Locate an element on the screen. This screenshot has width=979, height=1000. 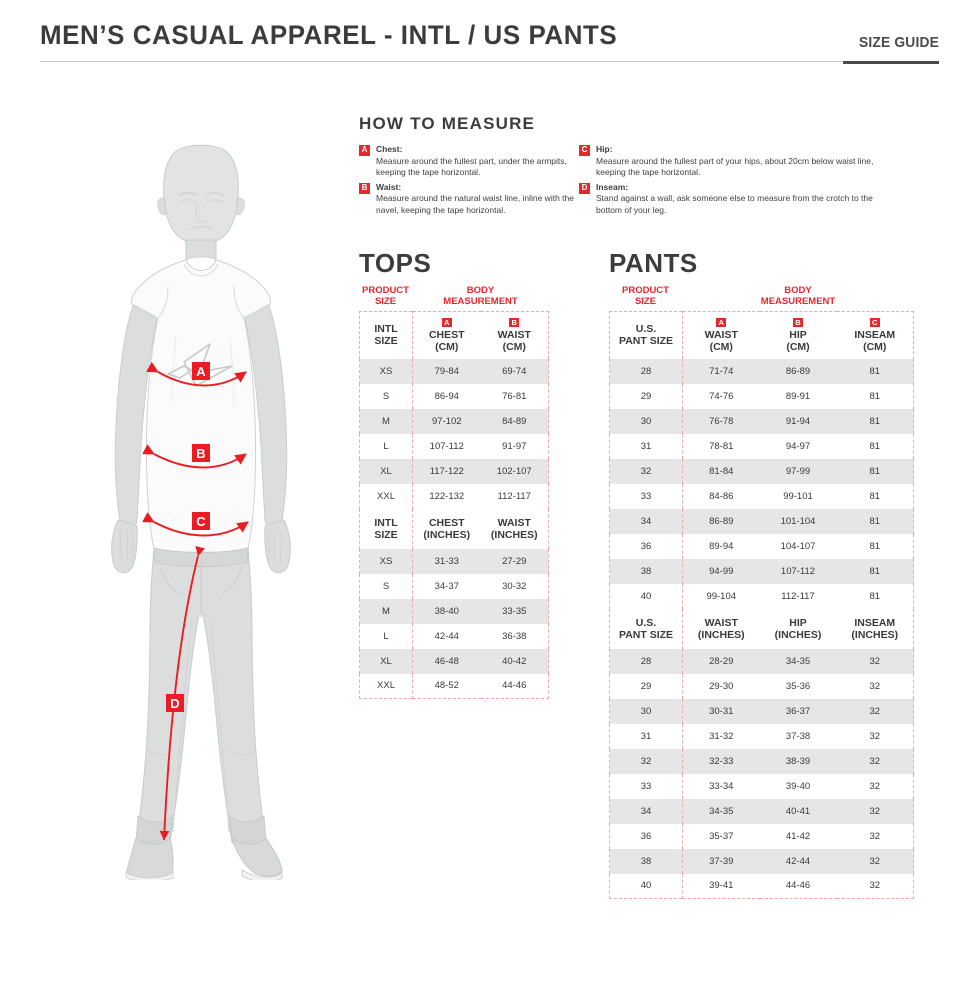
measure-item-inseam-label: Inseam: is located at coordinates (612, 186).